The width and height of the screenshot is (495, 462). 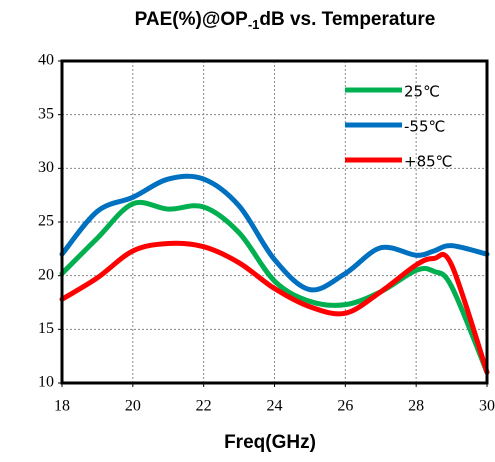 I want to click on x-tick-label: 18, so click(x=62, y=406).